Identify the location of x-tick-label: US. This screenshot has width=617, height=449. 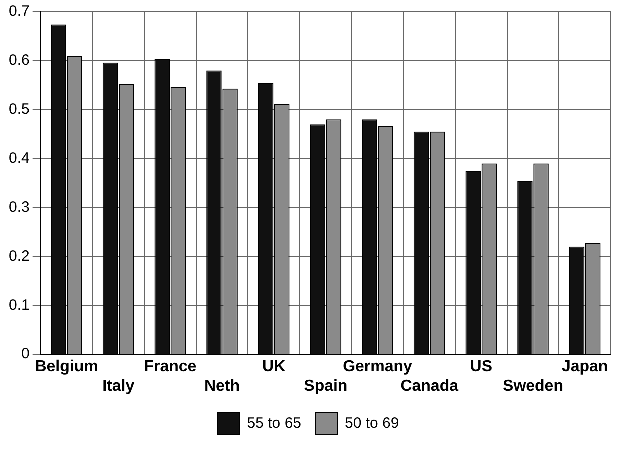
(481, 367).